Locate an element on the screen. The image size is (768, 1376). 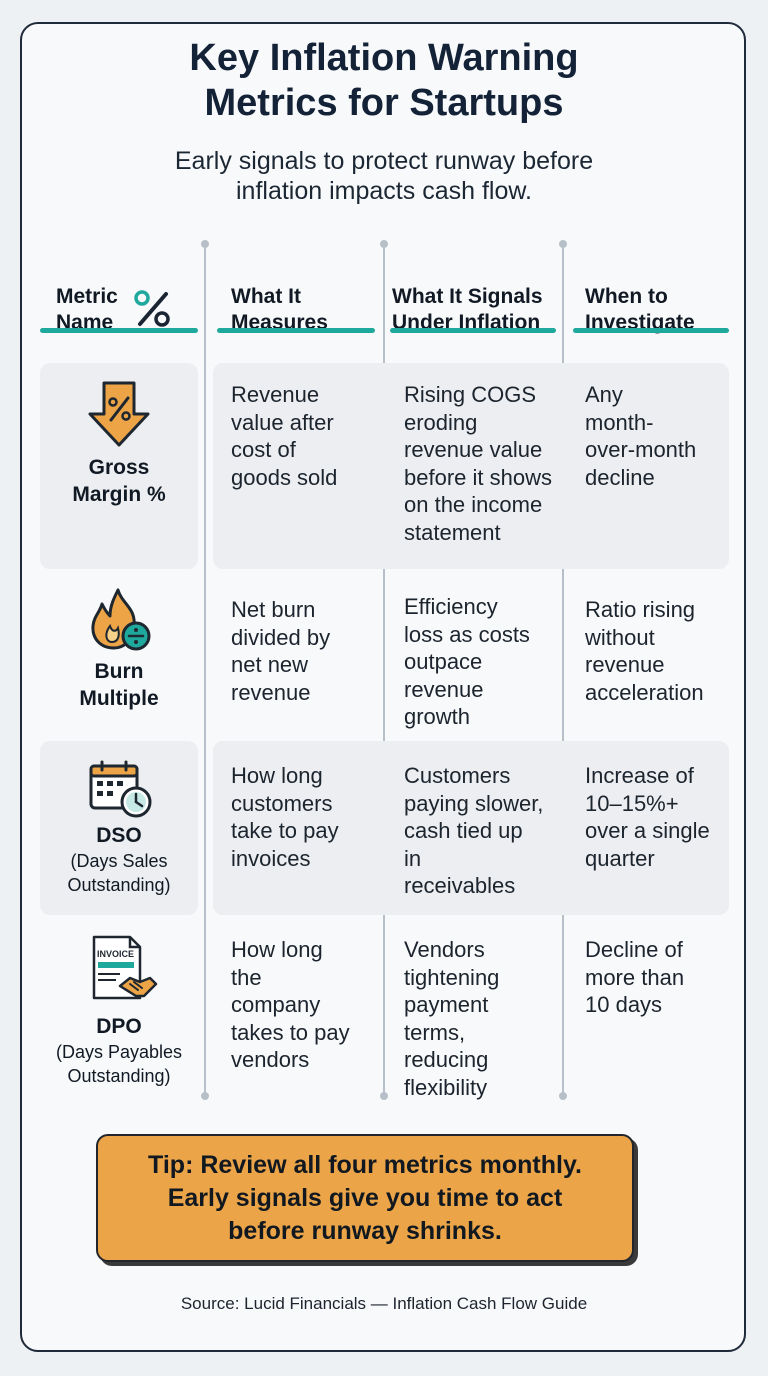
cell-line: paying slower, is located at coordinates (474, 803).